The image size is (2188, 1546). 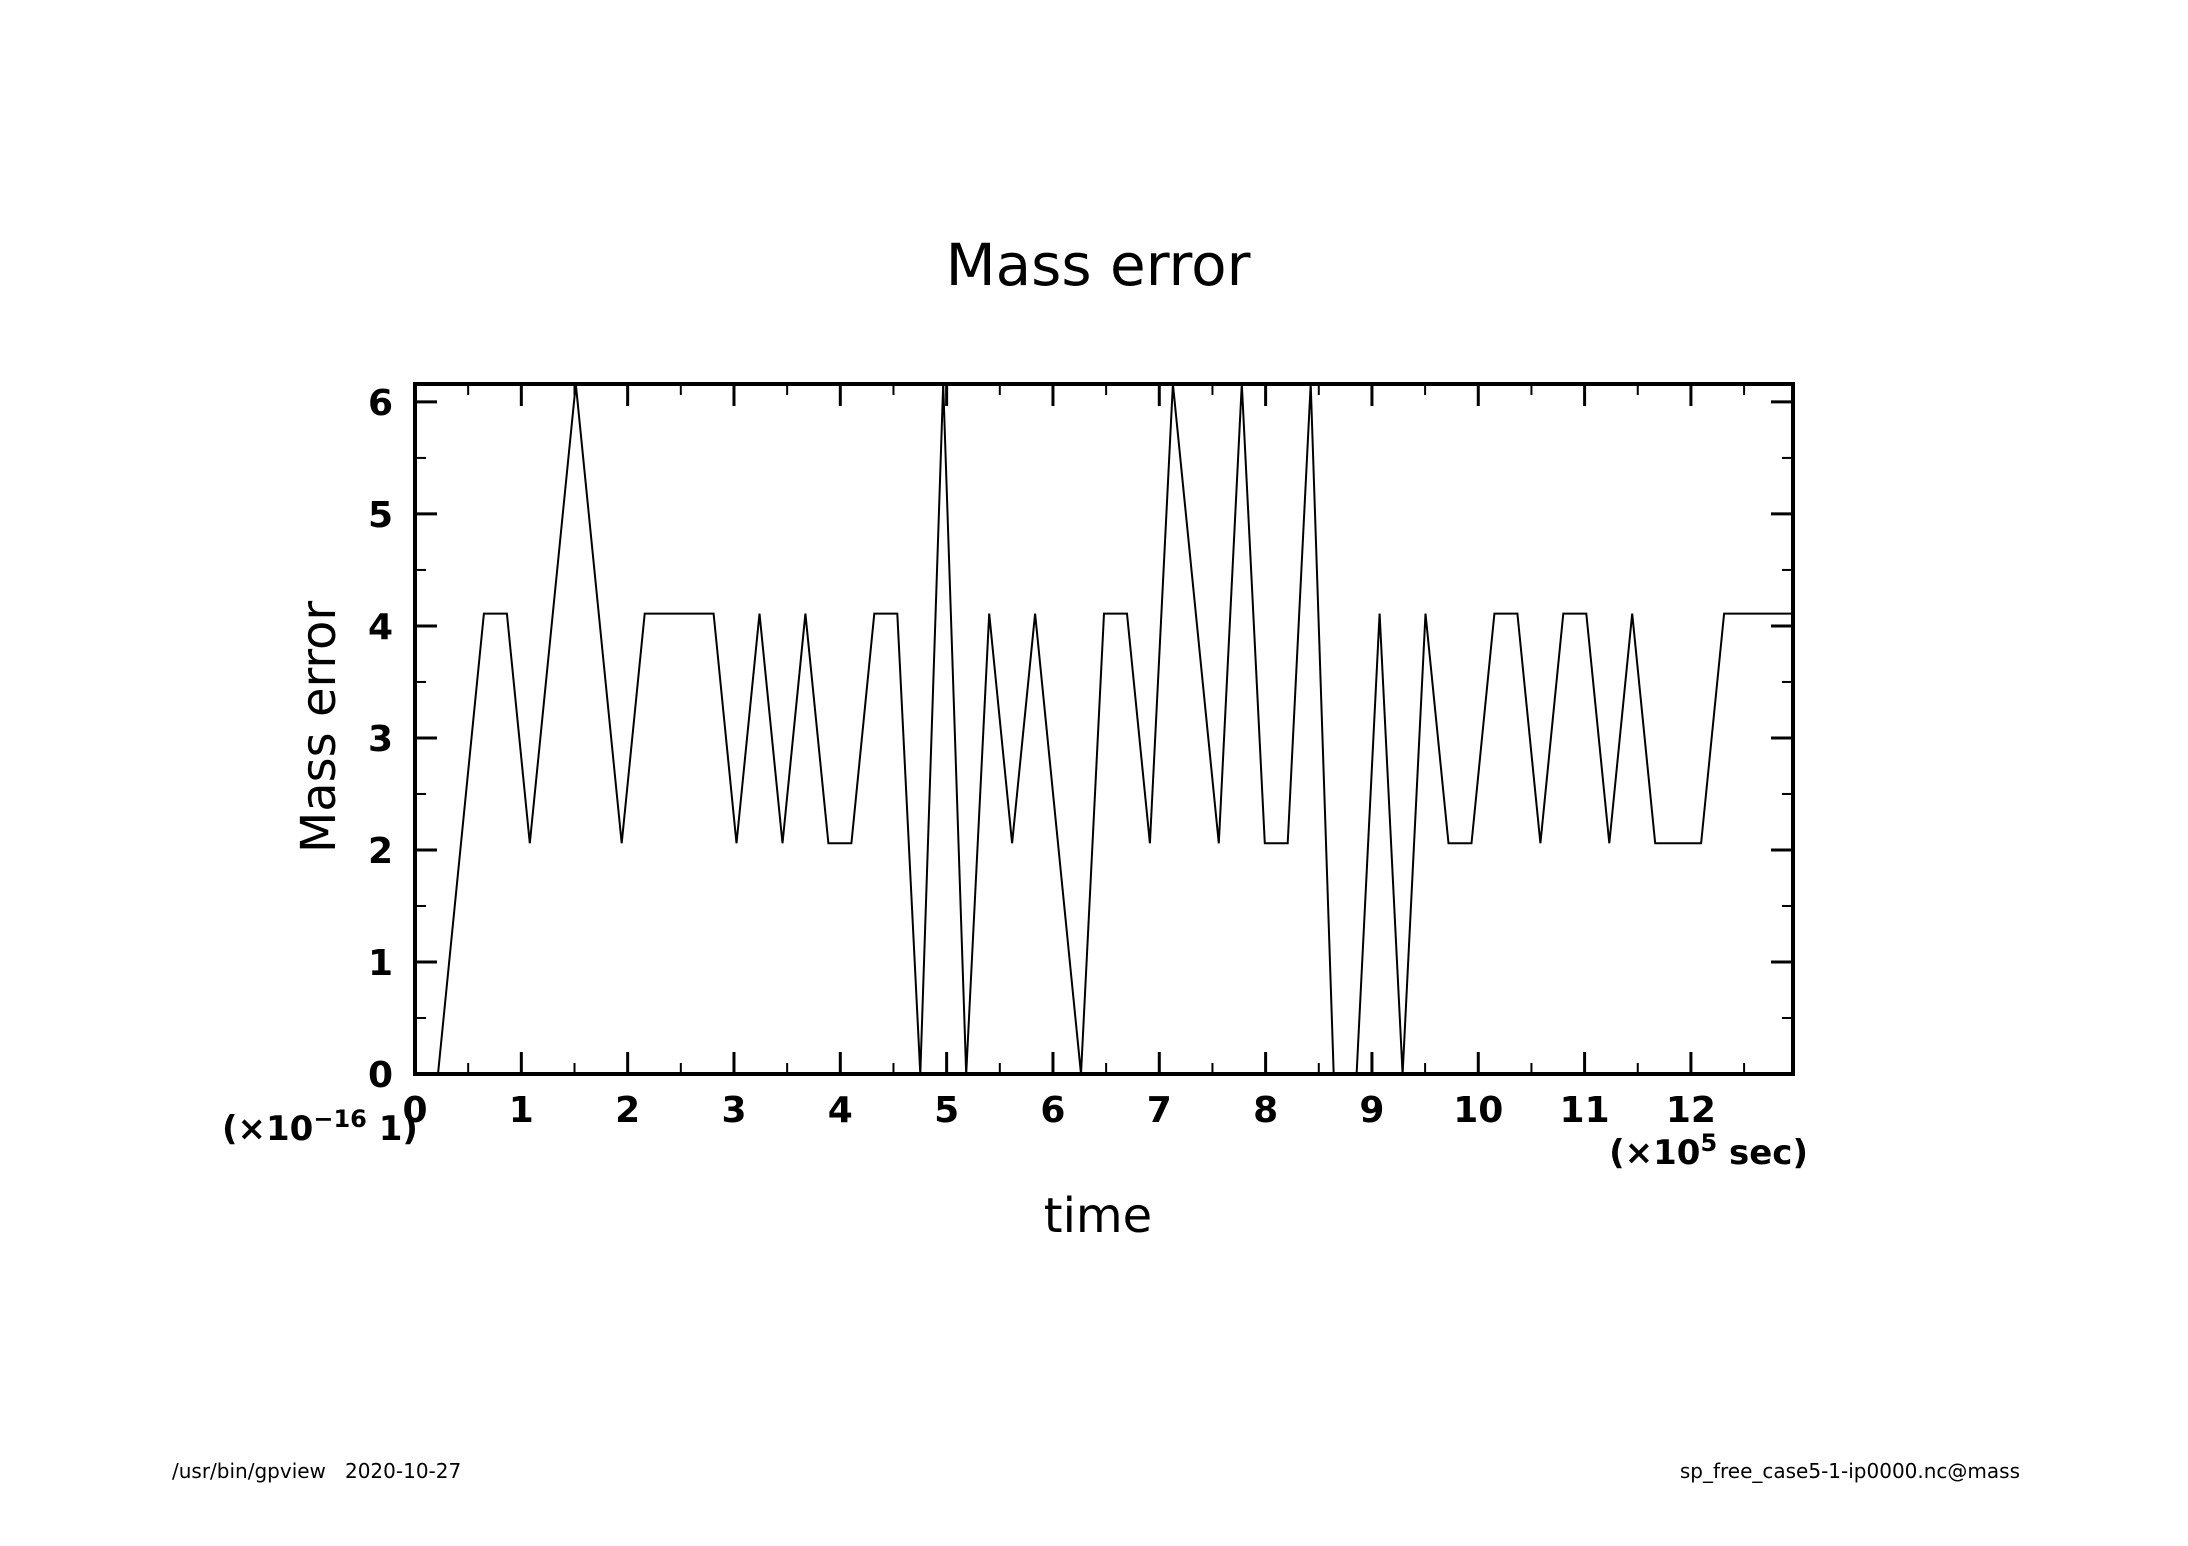 I want to click on y-tick-label: 1, so click(x=380, y=963).